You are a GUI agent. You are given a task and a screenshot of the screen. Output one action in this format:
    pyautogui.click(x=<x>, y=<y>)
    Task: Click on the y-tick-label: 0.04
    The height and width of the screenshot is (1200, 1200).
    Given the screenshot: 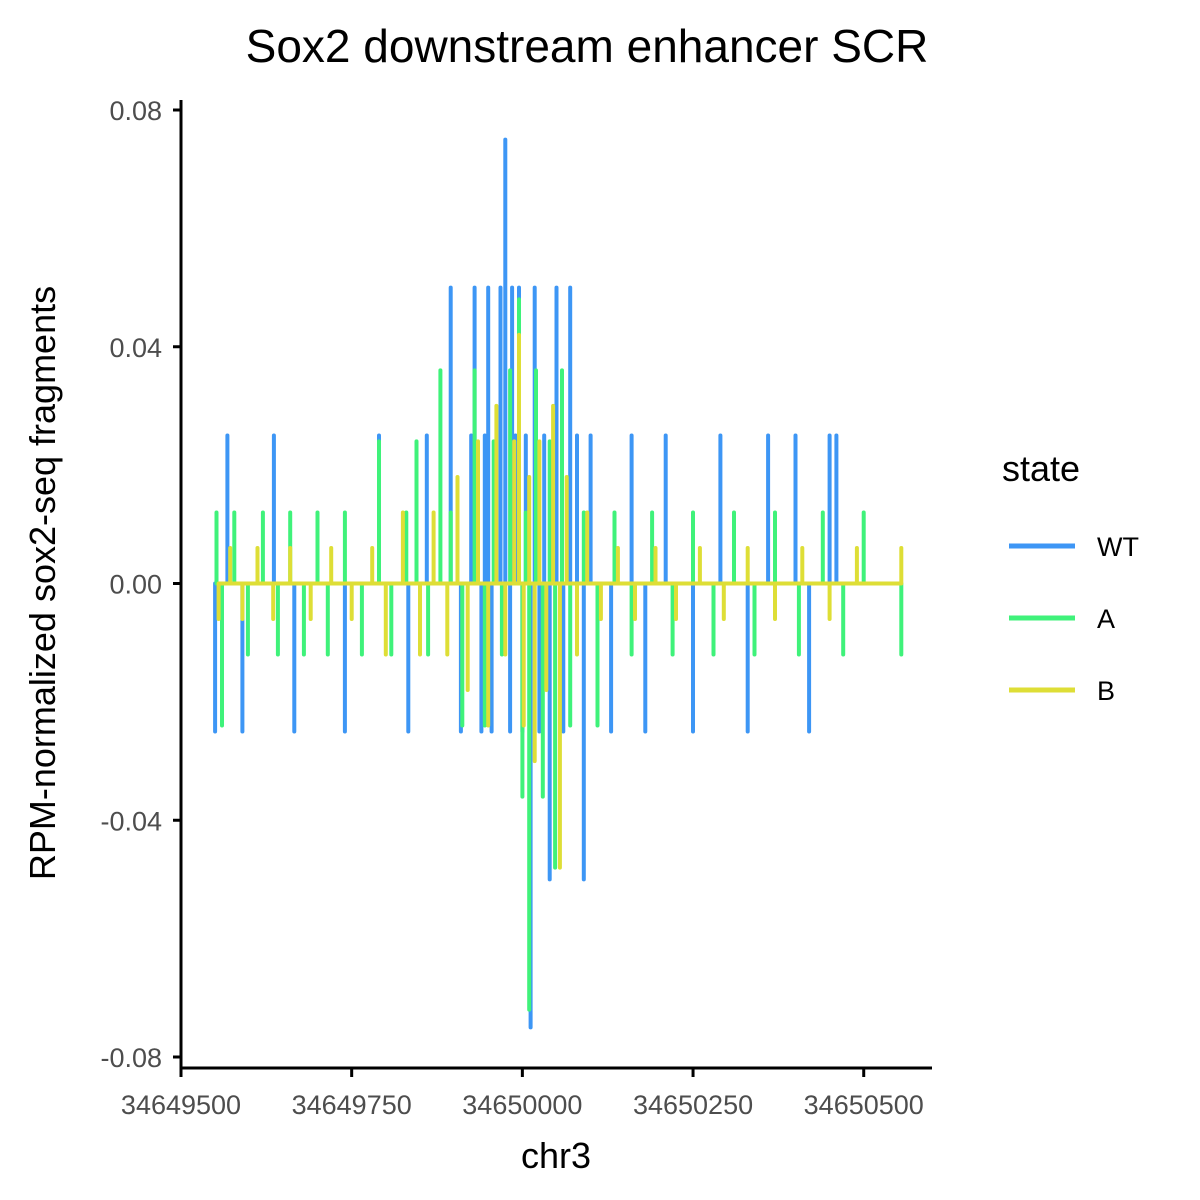 What is the action you would take?
    pyautogui.click(x=135, y=348)
    